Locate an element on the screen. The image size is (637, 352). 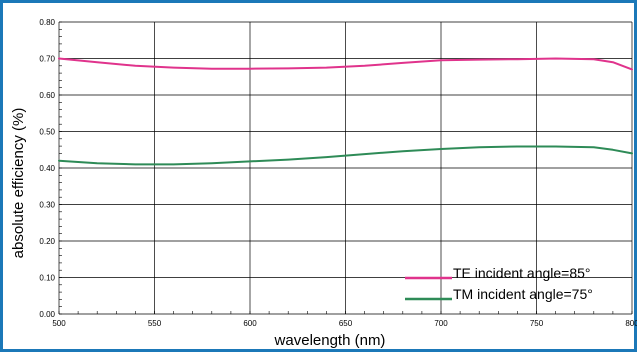
x-tick-label: 750 is located at coordinates (537, 323).